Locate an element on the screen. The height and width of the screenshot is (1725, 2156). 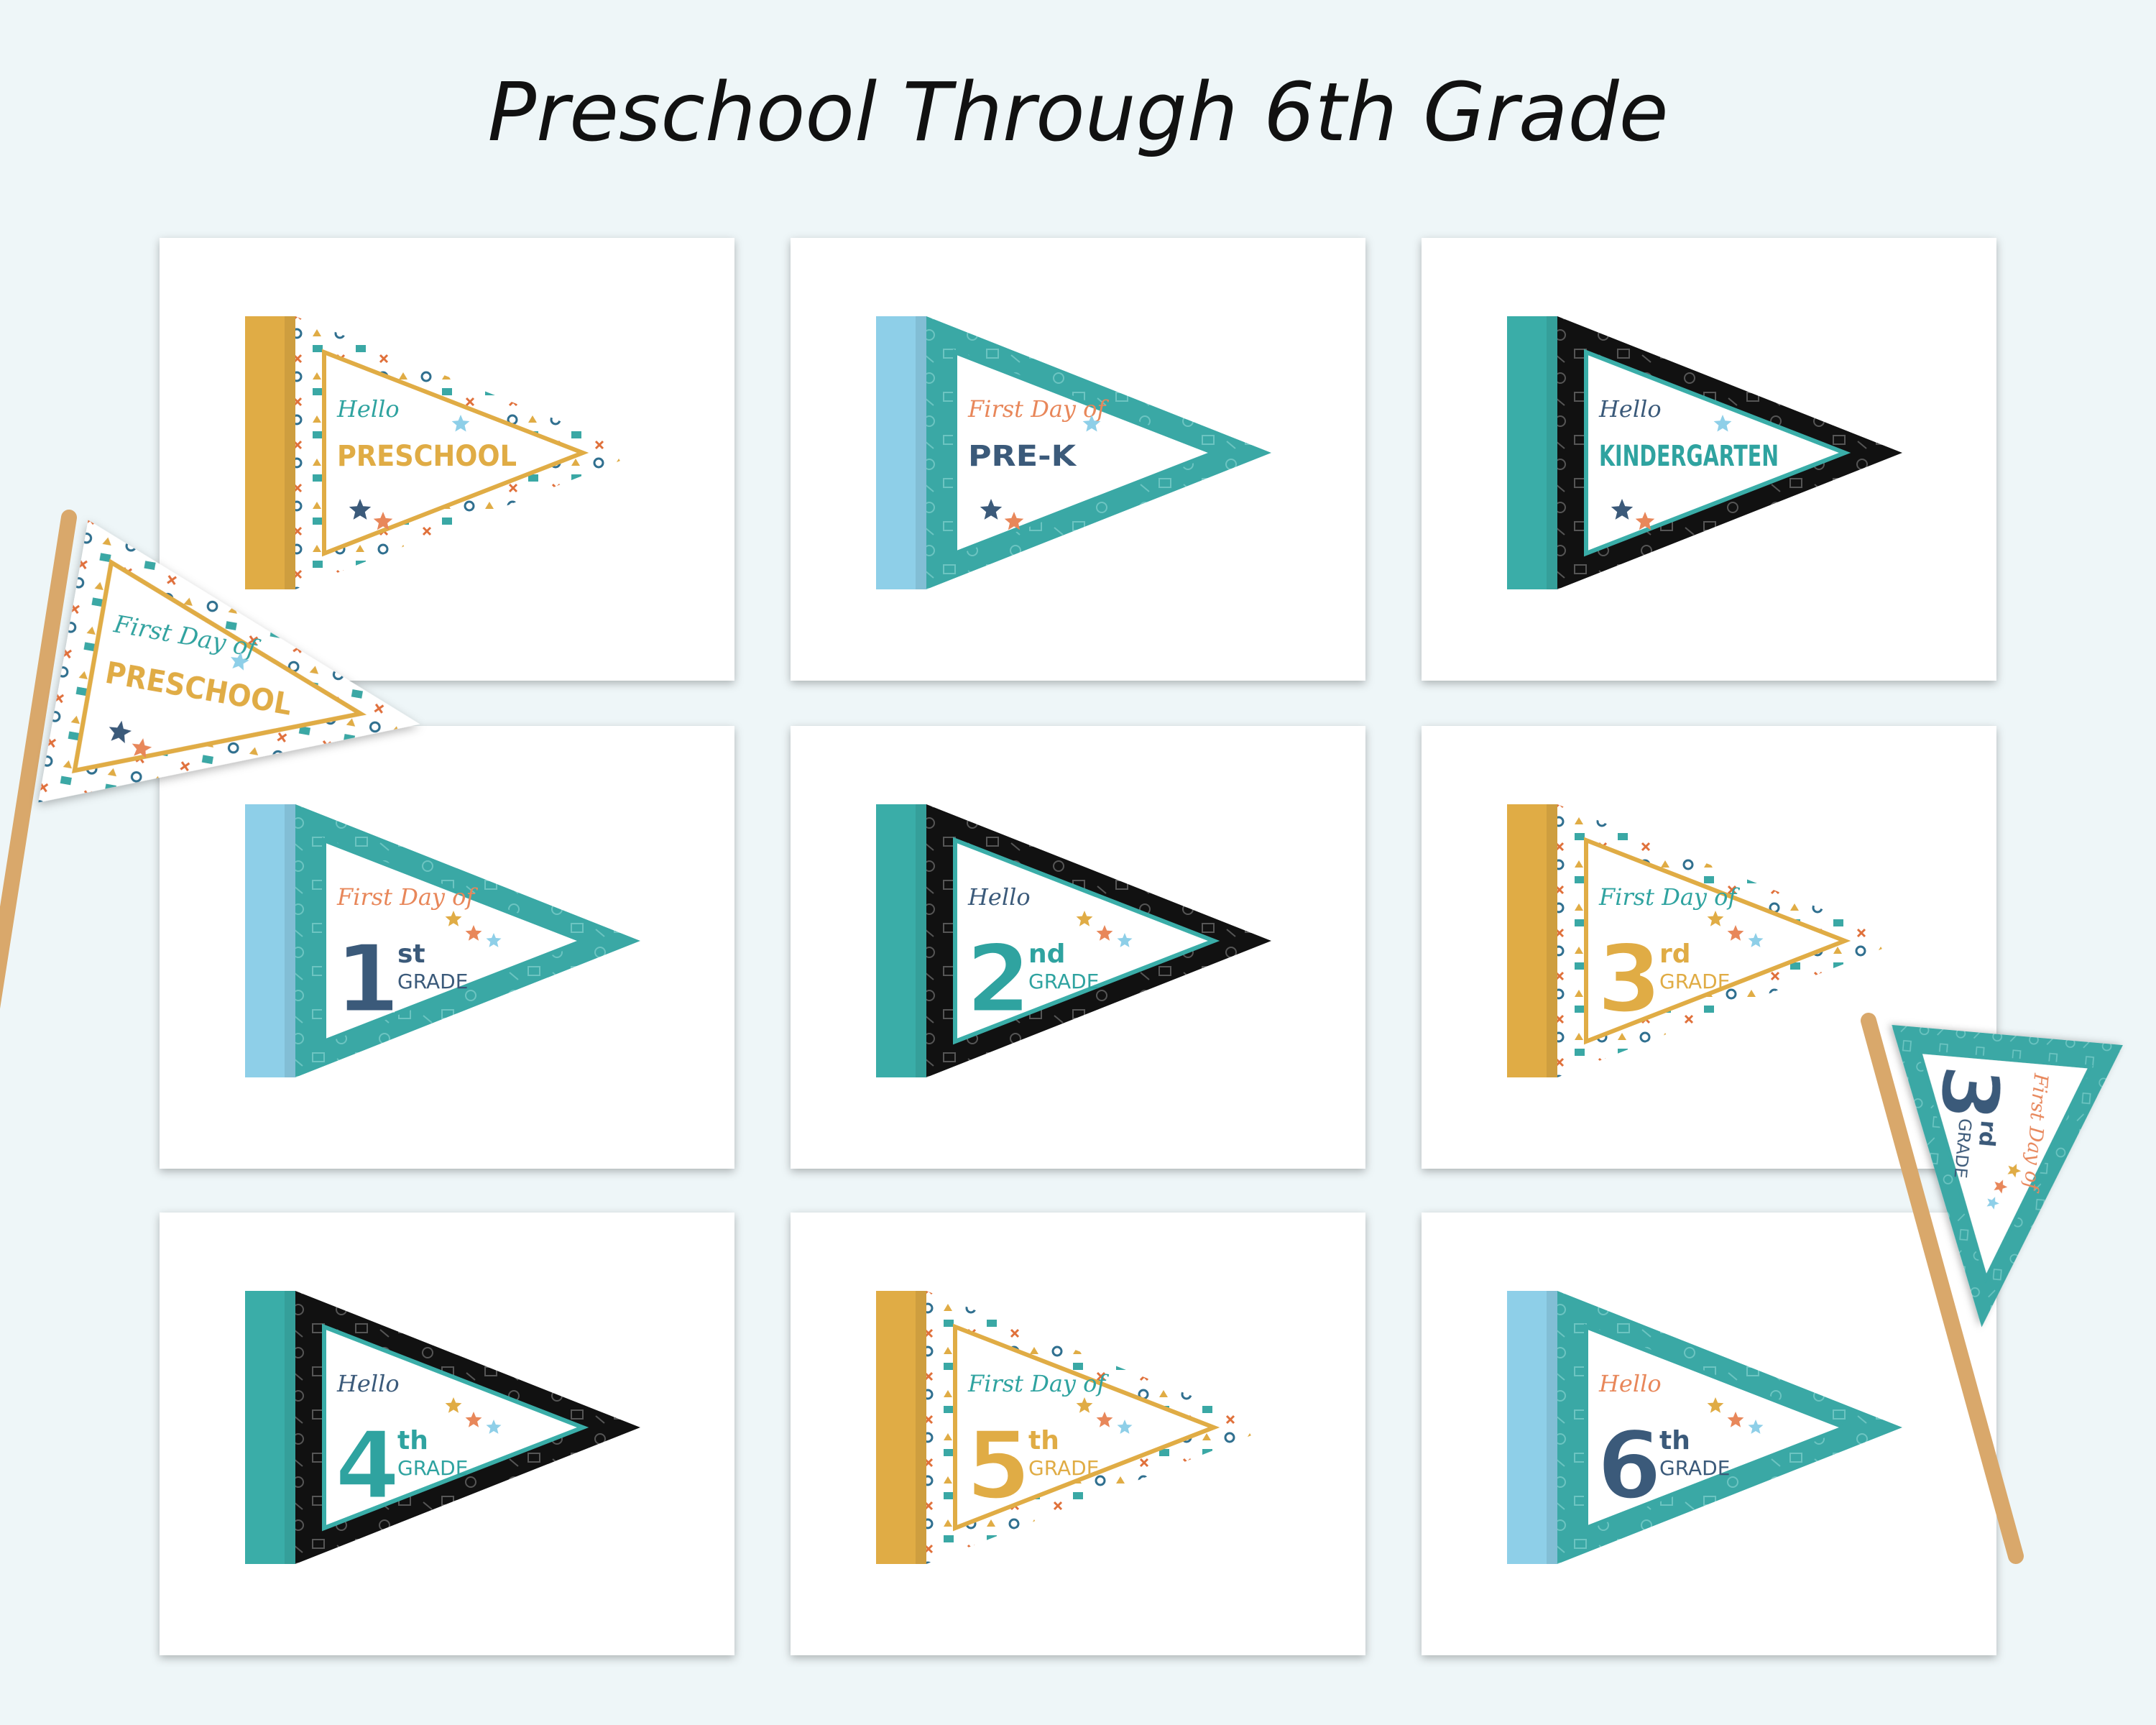
pennant-suffix: st is located at coordinates (411, 954).